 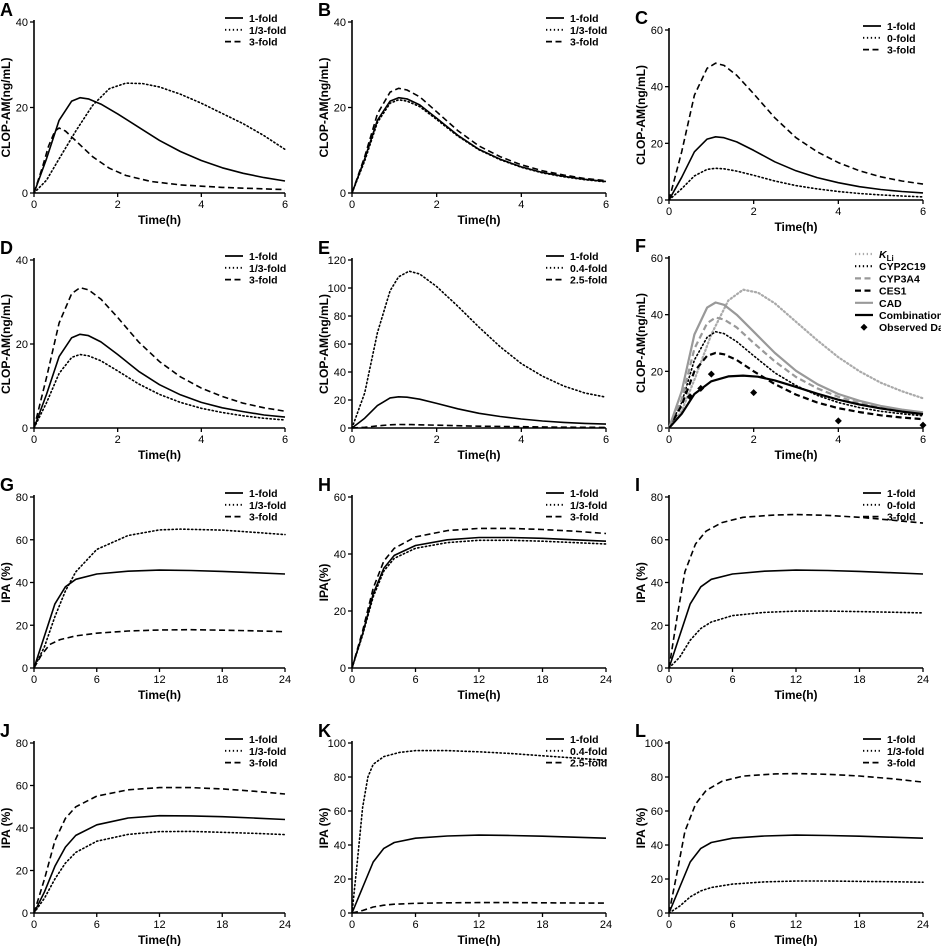 I want to click on x-tick-label: 2, so click(x=118, y=205).